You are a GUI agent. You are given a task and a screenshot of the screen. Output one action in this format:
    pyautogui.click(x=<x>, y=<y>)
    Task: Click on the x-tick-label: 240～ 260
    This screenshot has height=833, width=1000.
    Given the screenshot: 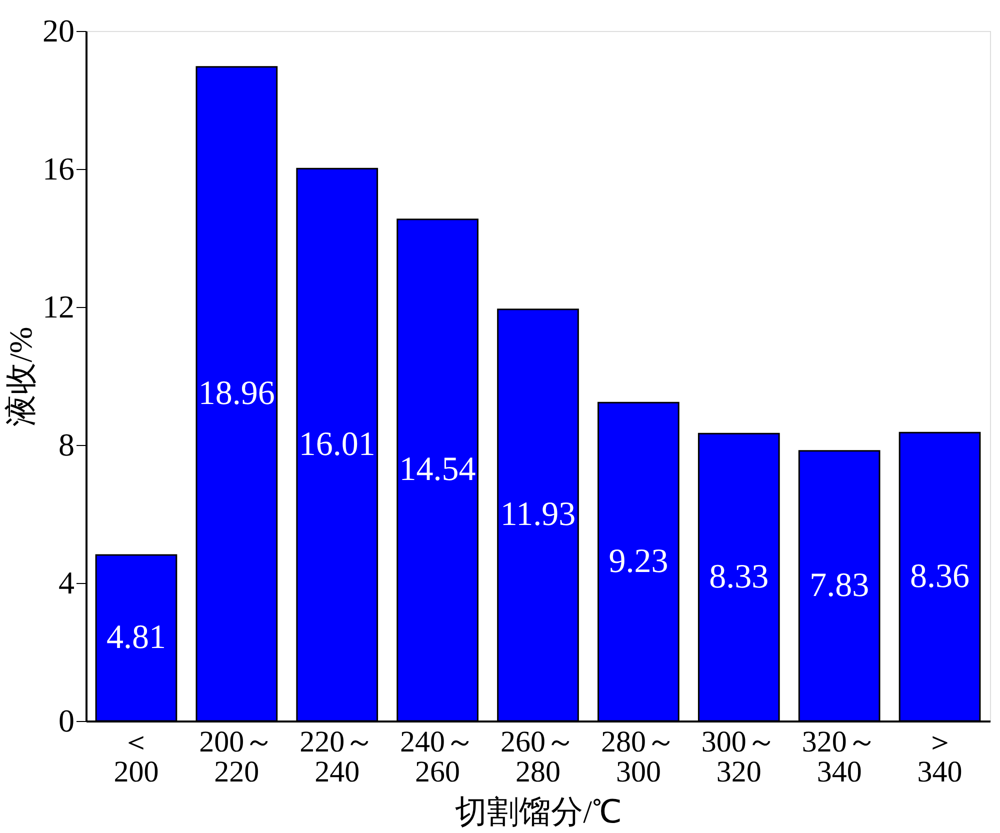 What is the action you would take?
    pyautogui.click(x=438, y=757)
    